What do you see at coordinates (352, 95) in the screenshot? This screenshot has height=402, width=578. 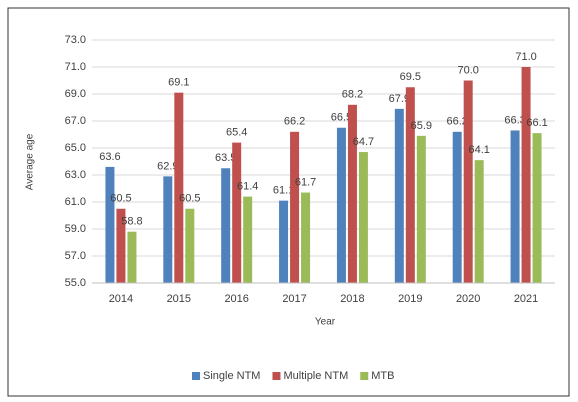 I see `data-label: 68.2` at bounding box center [352, 95].